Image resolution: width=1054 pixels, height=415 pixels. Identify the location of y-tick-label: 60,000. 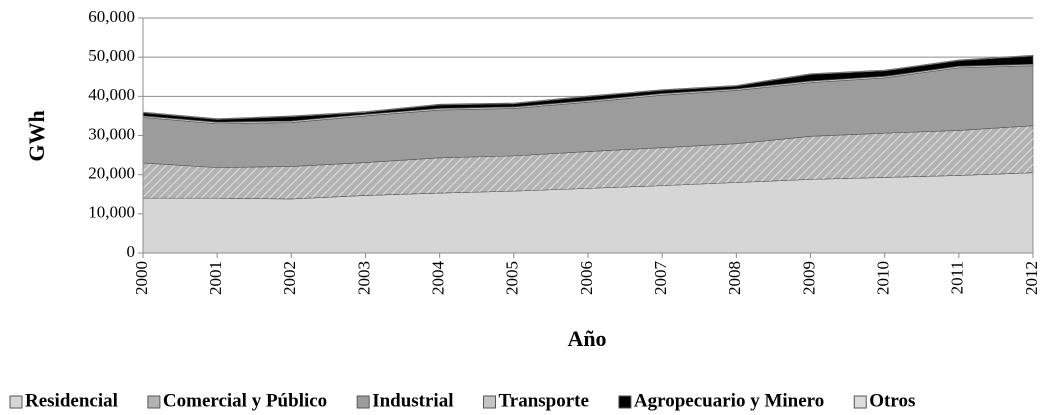
(111, 16).